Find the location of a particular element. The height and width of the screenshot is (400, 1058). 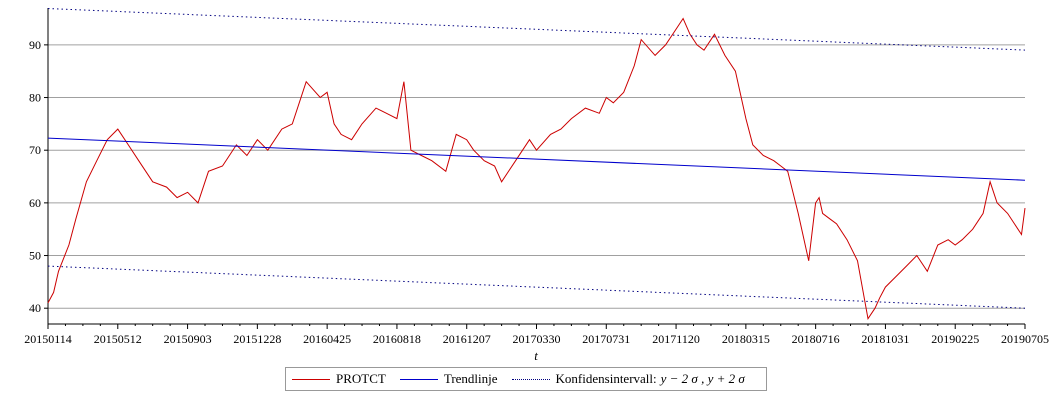

legend-item-trend: Trendlinje is located at coordinates (448, 379).